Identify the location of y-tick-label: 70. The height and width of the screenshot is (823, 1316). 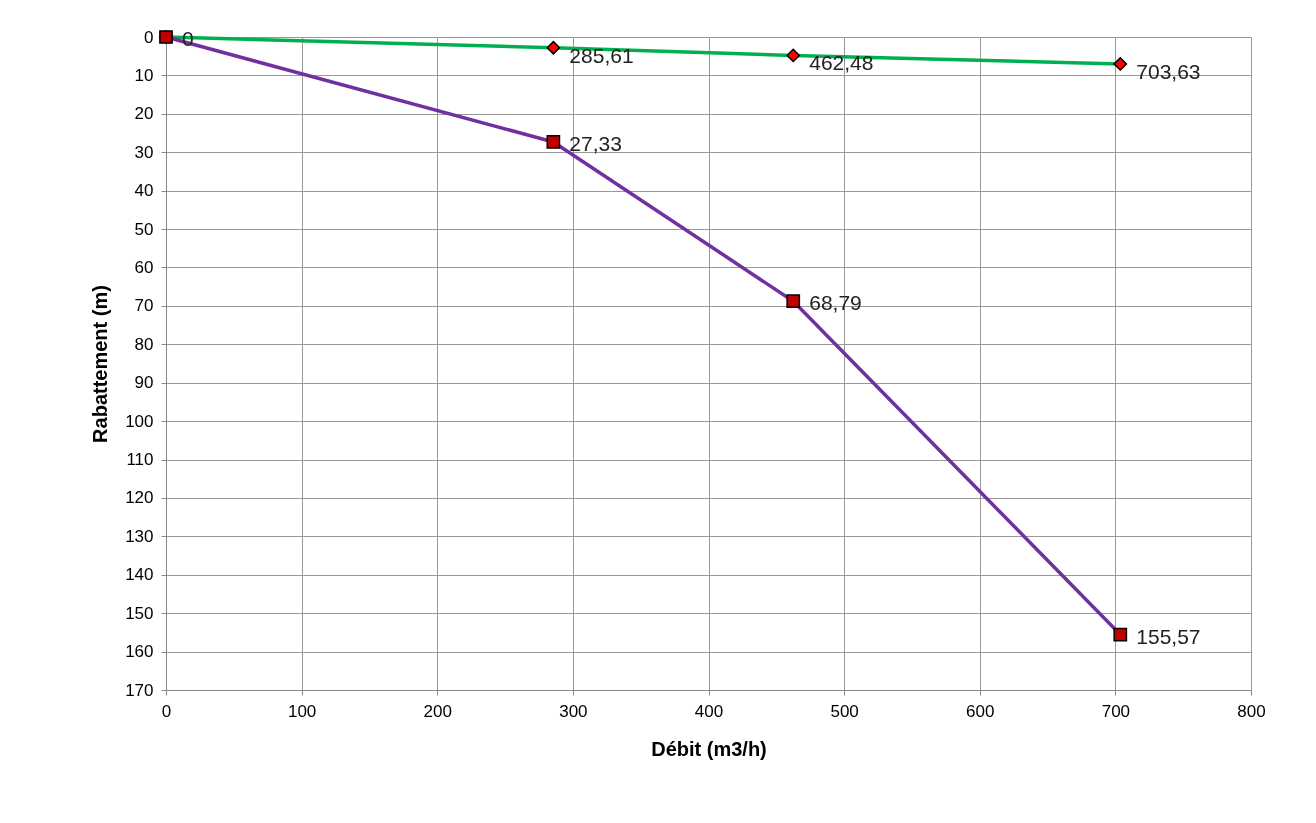
(144, 306).